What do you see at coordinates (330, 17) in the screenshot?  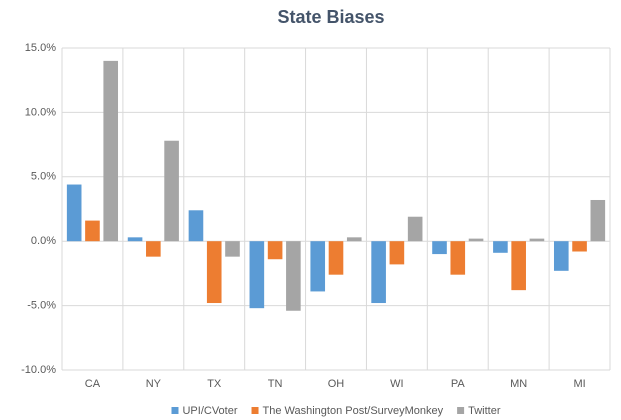 I see `chart-title: State Biases` at bounding box center [330, 17].